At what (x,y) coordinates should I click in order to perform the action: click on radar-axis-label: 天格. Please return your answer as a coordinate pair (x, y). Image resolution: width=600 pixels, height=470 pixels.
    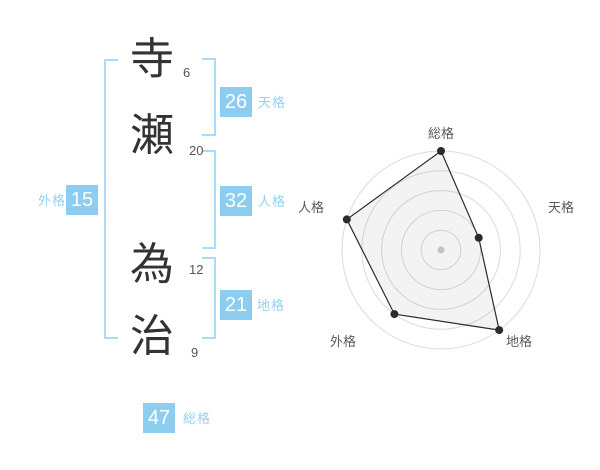
    Looking at the image, I should click on (561, 207).